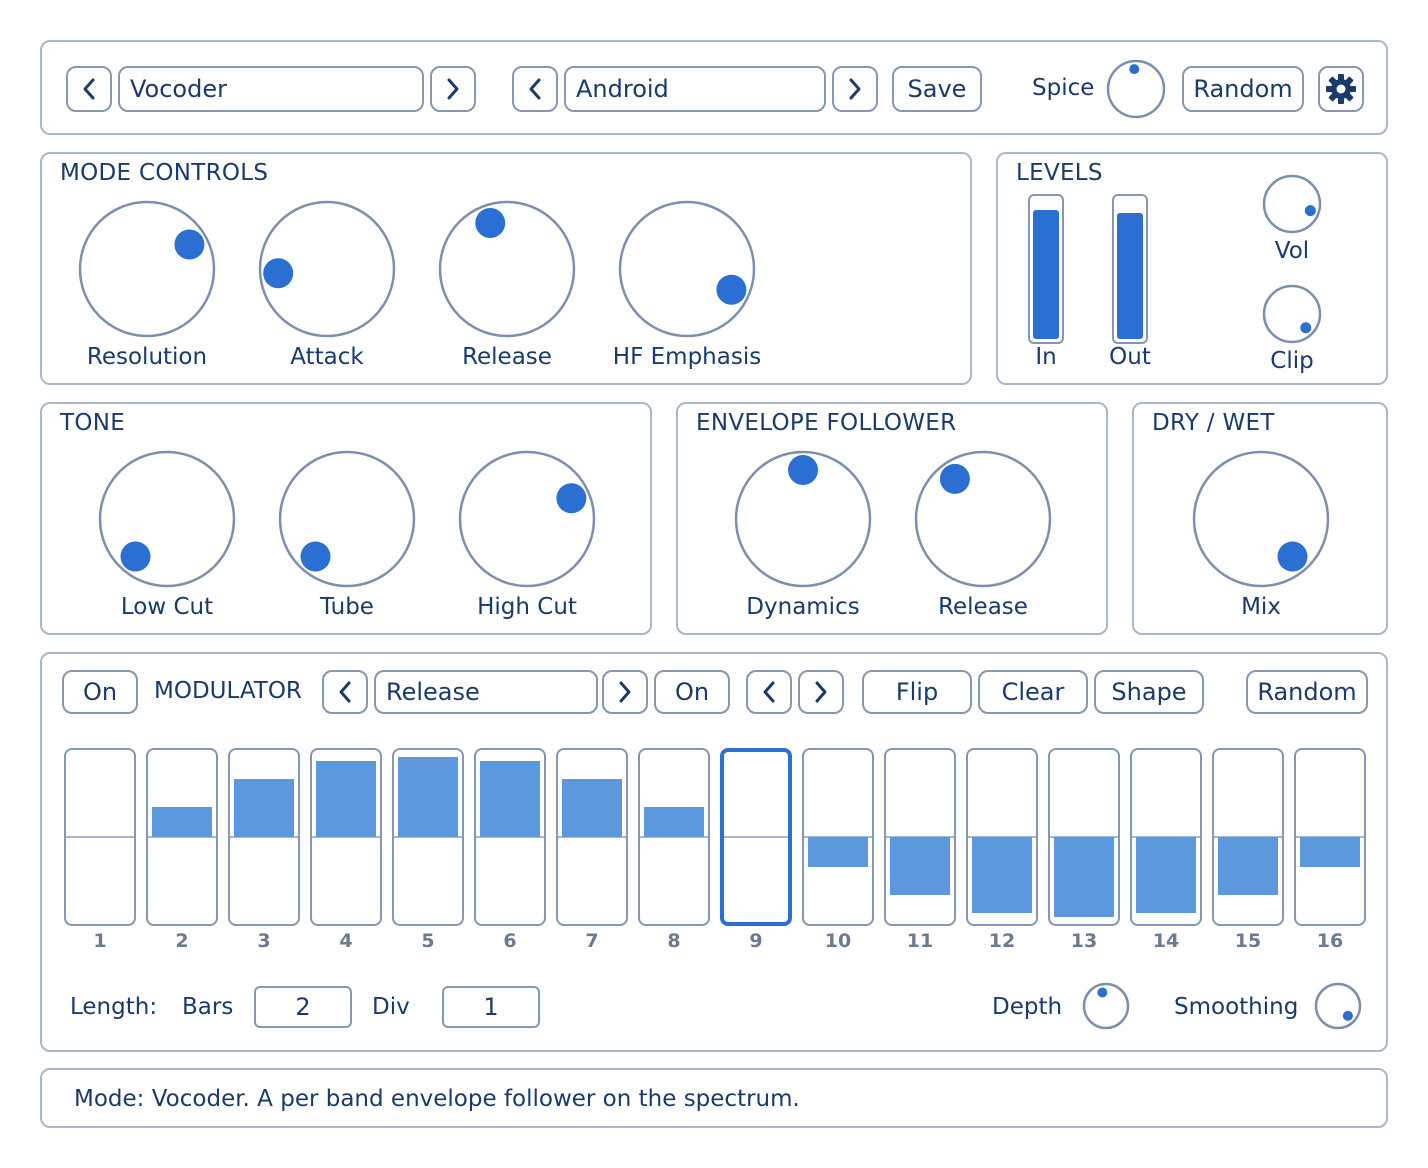 Image resolution: width=1428 pixels, height=1168 pixels. Describe the element at coordinates (1243, 89) in the screenshot. I see `random-preset-button: Random` at that location.